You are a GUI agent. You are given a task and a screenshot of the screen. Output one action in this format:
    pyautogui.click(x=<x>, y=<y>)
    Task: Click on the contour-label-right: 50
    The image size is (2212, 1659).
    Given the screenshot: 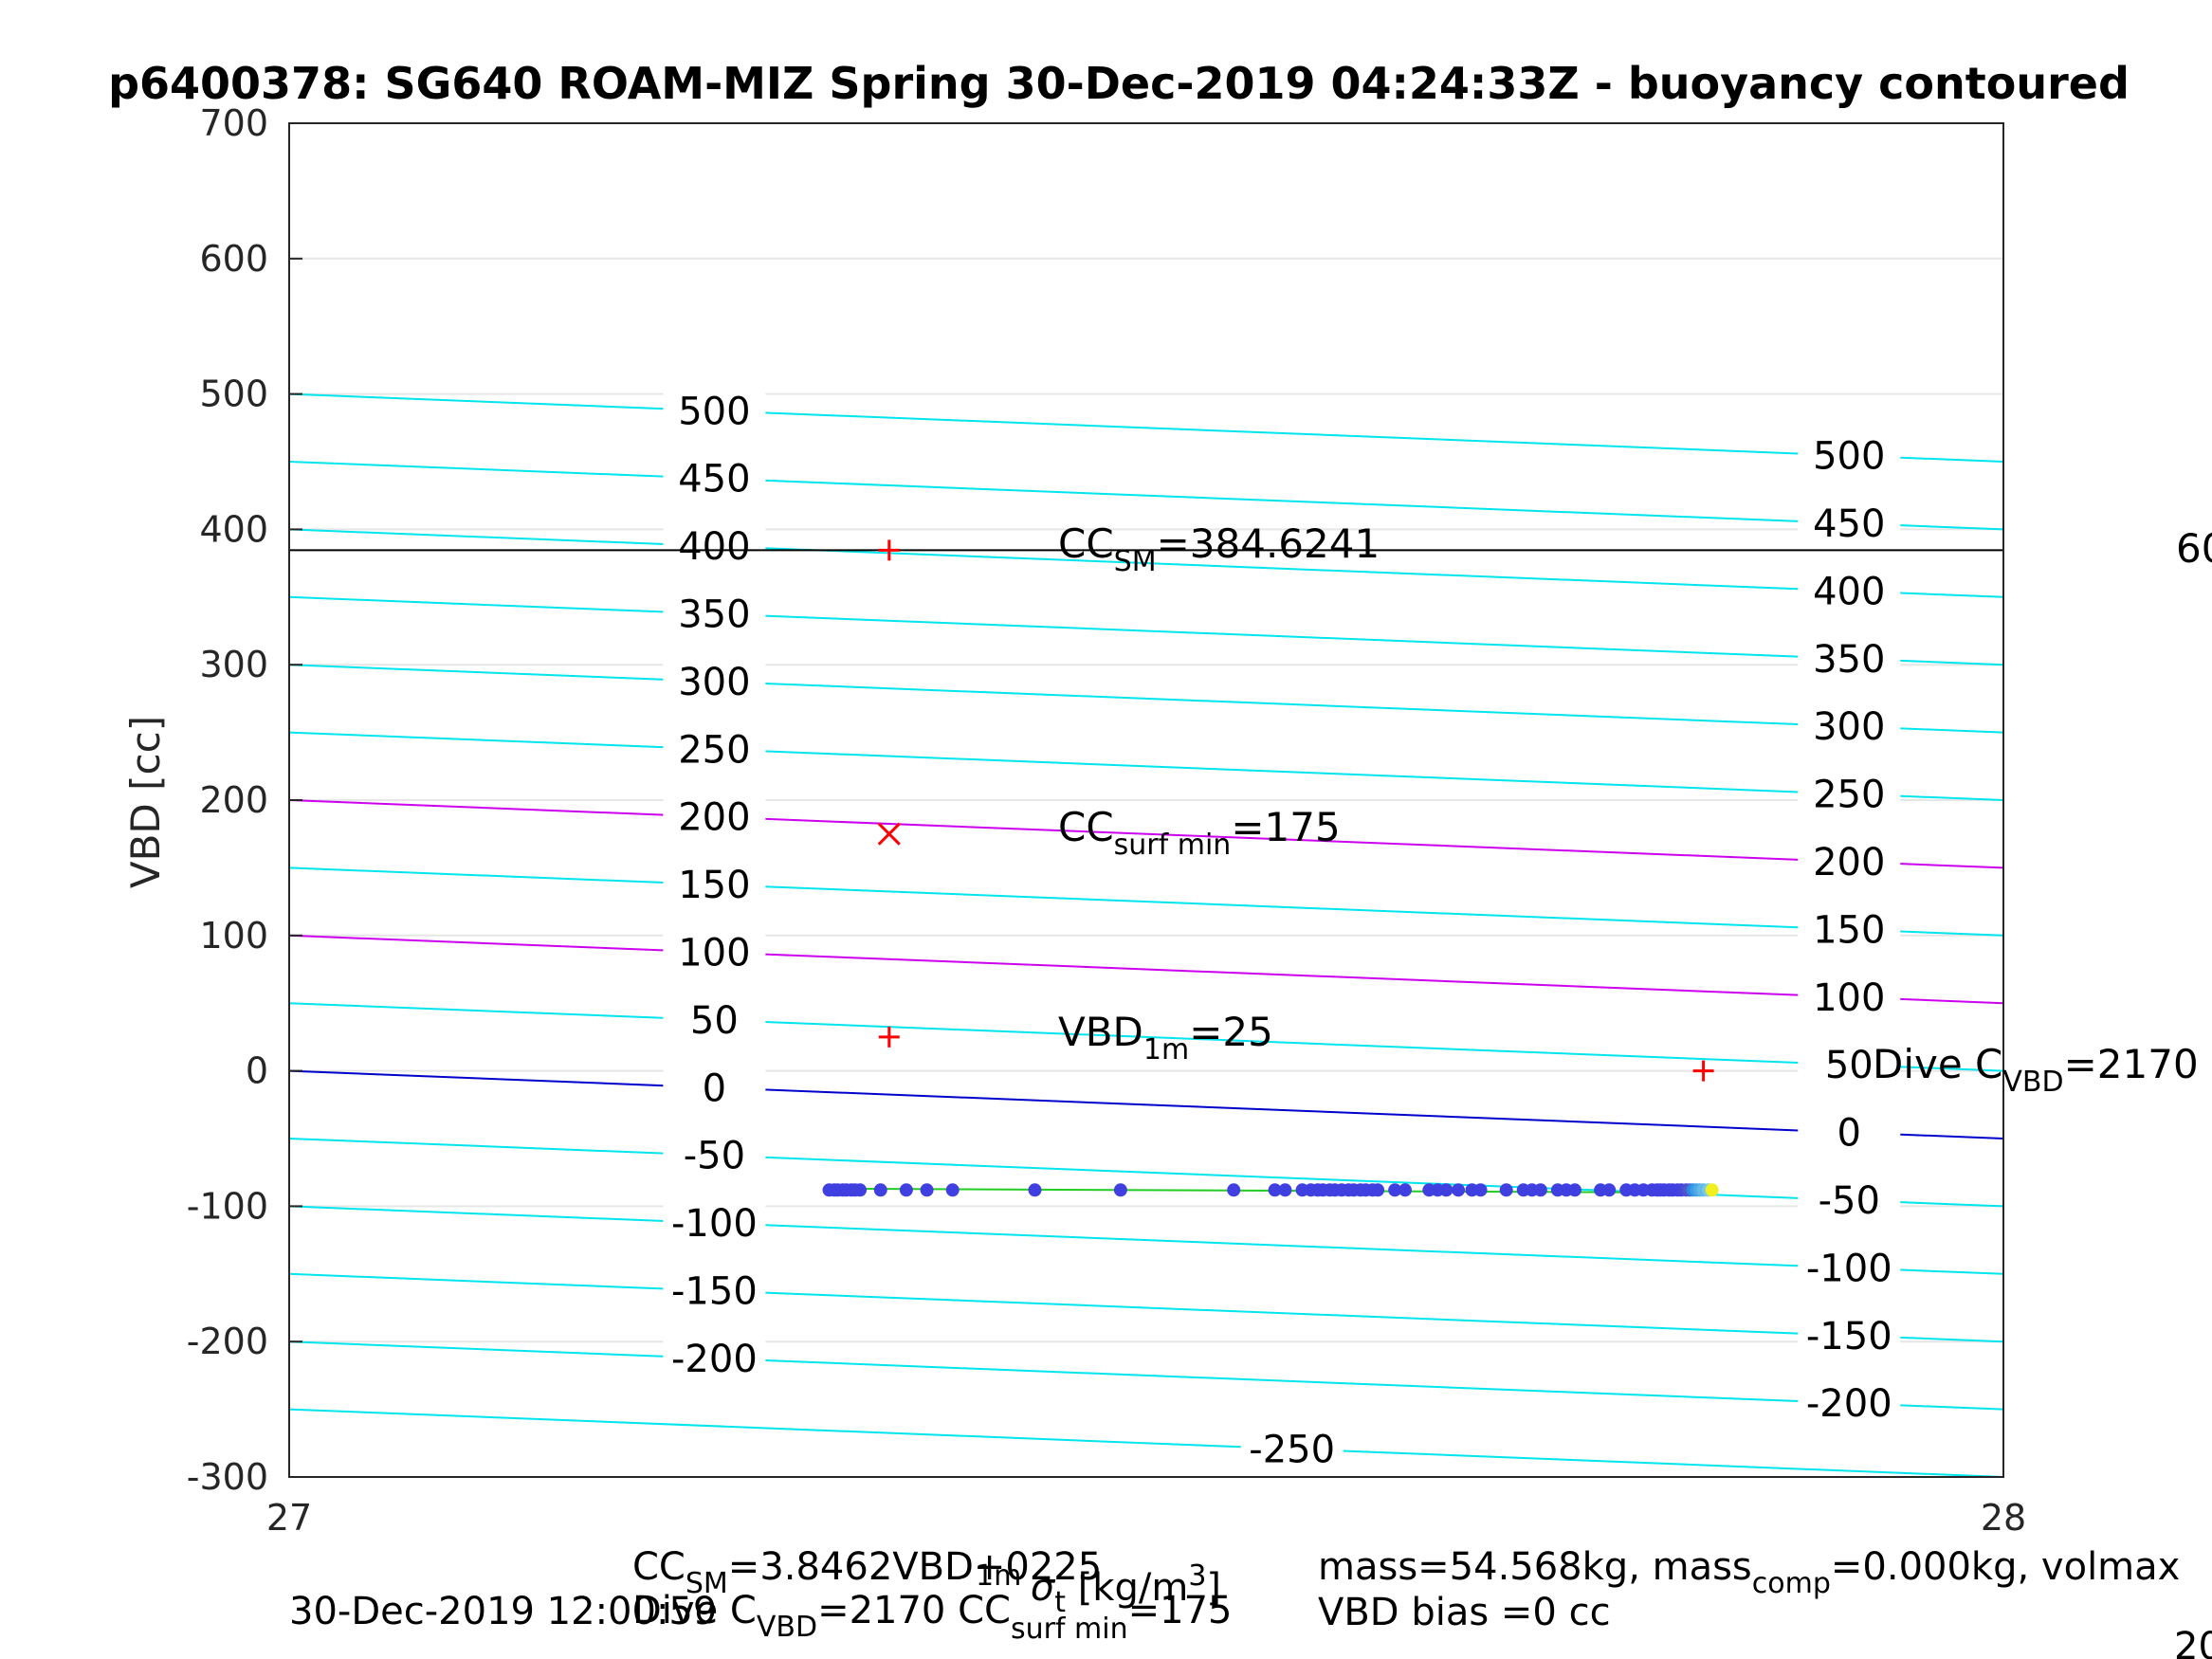 What is the action you would take?
    pyautogui.click(x=1849, y=1065)
    